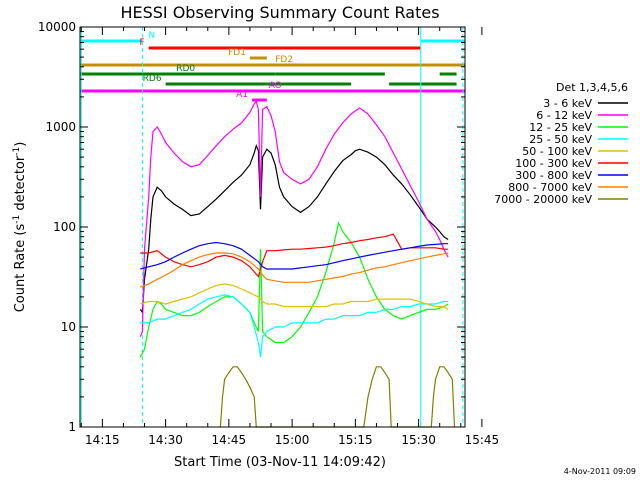 This screenshot has width=640, height=480. I want to click on x-tick-label: 15:30, so click(418, 440).